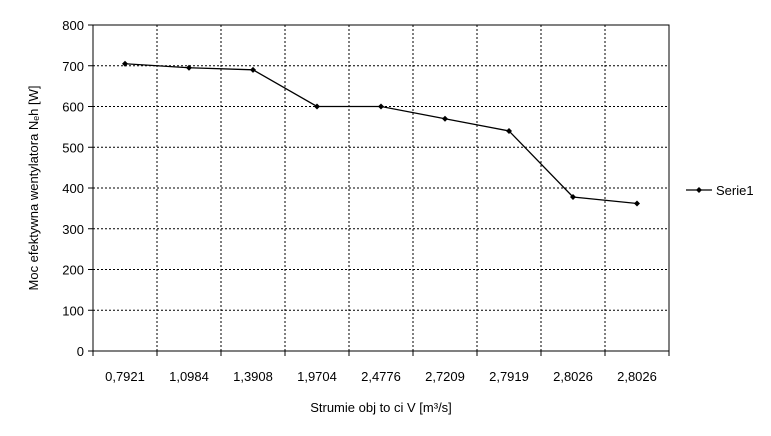  I want to click on y-tick-label: 0, so click(80, 351).